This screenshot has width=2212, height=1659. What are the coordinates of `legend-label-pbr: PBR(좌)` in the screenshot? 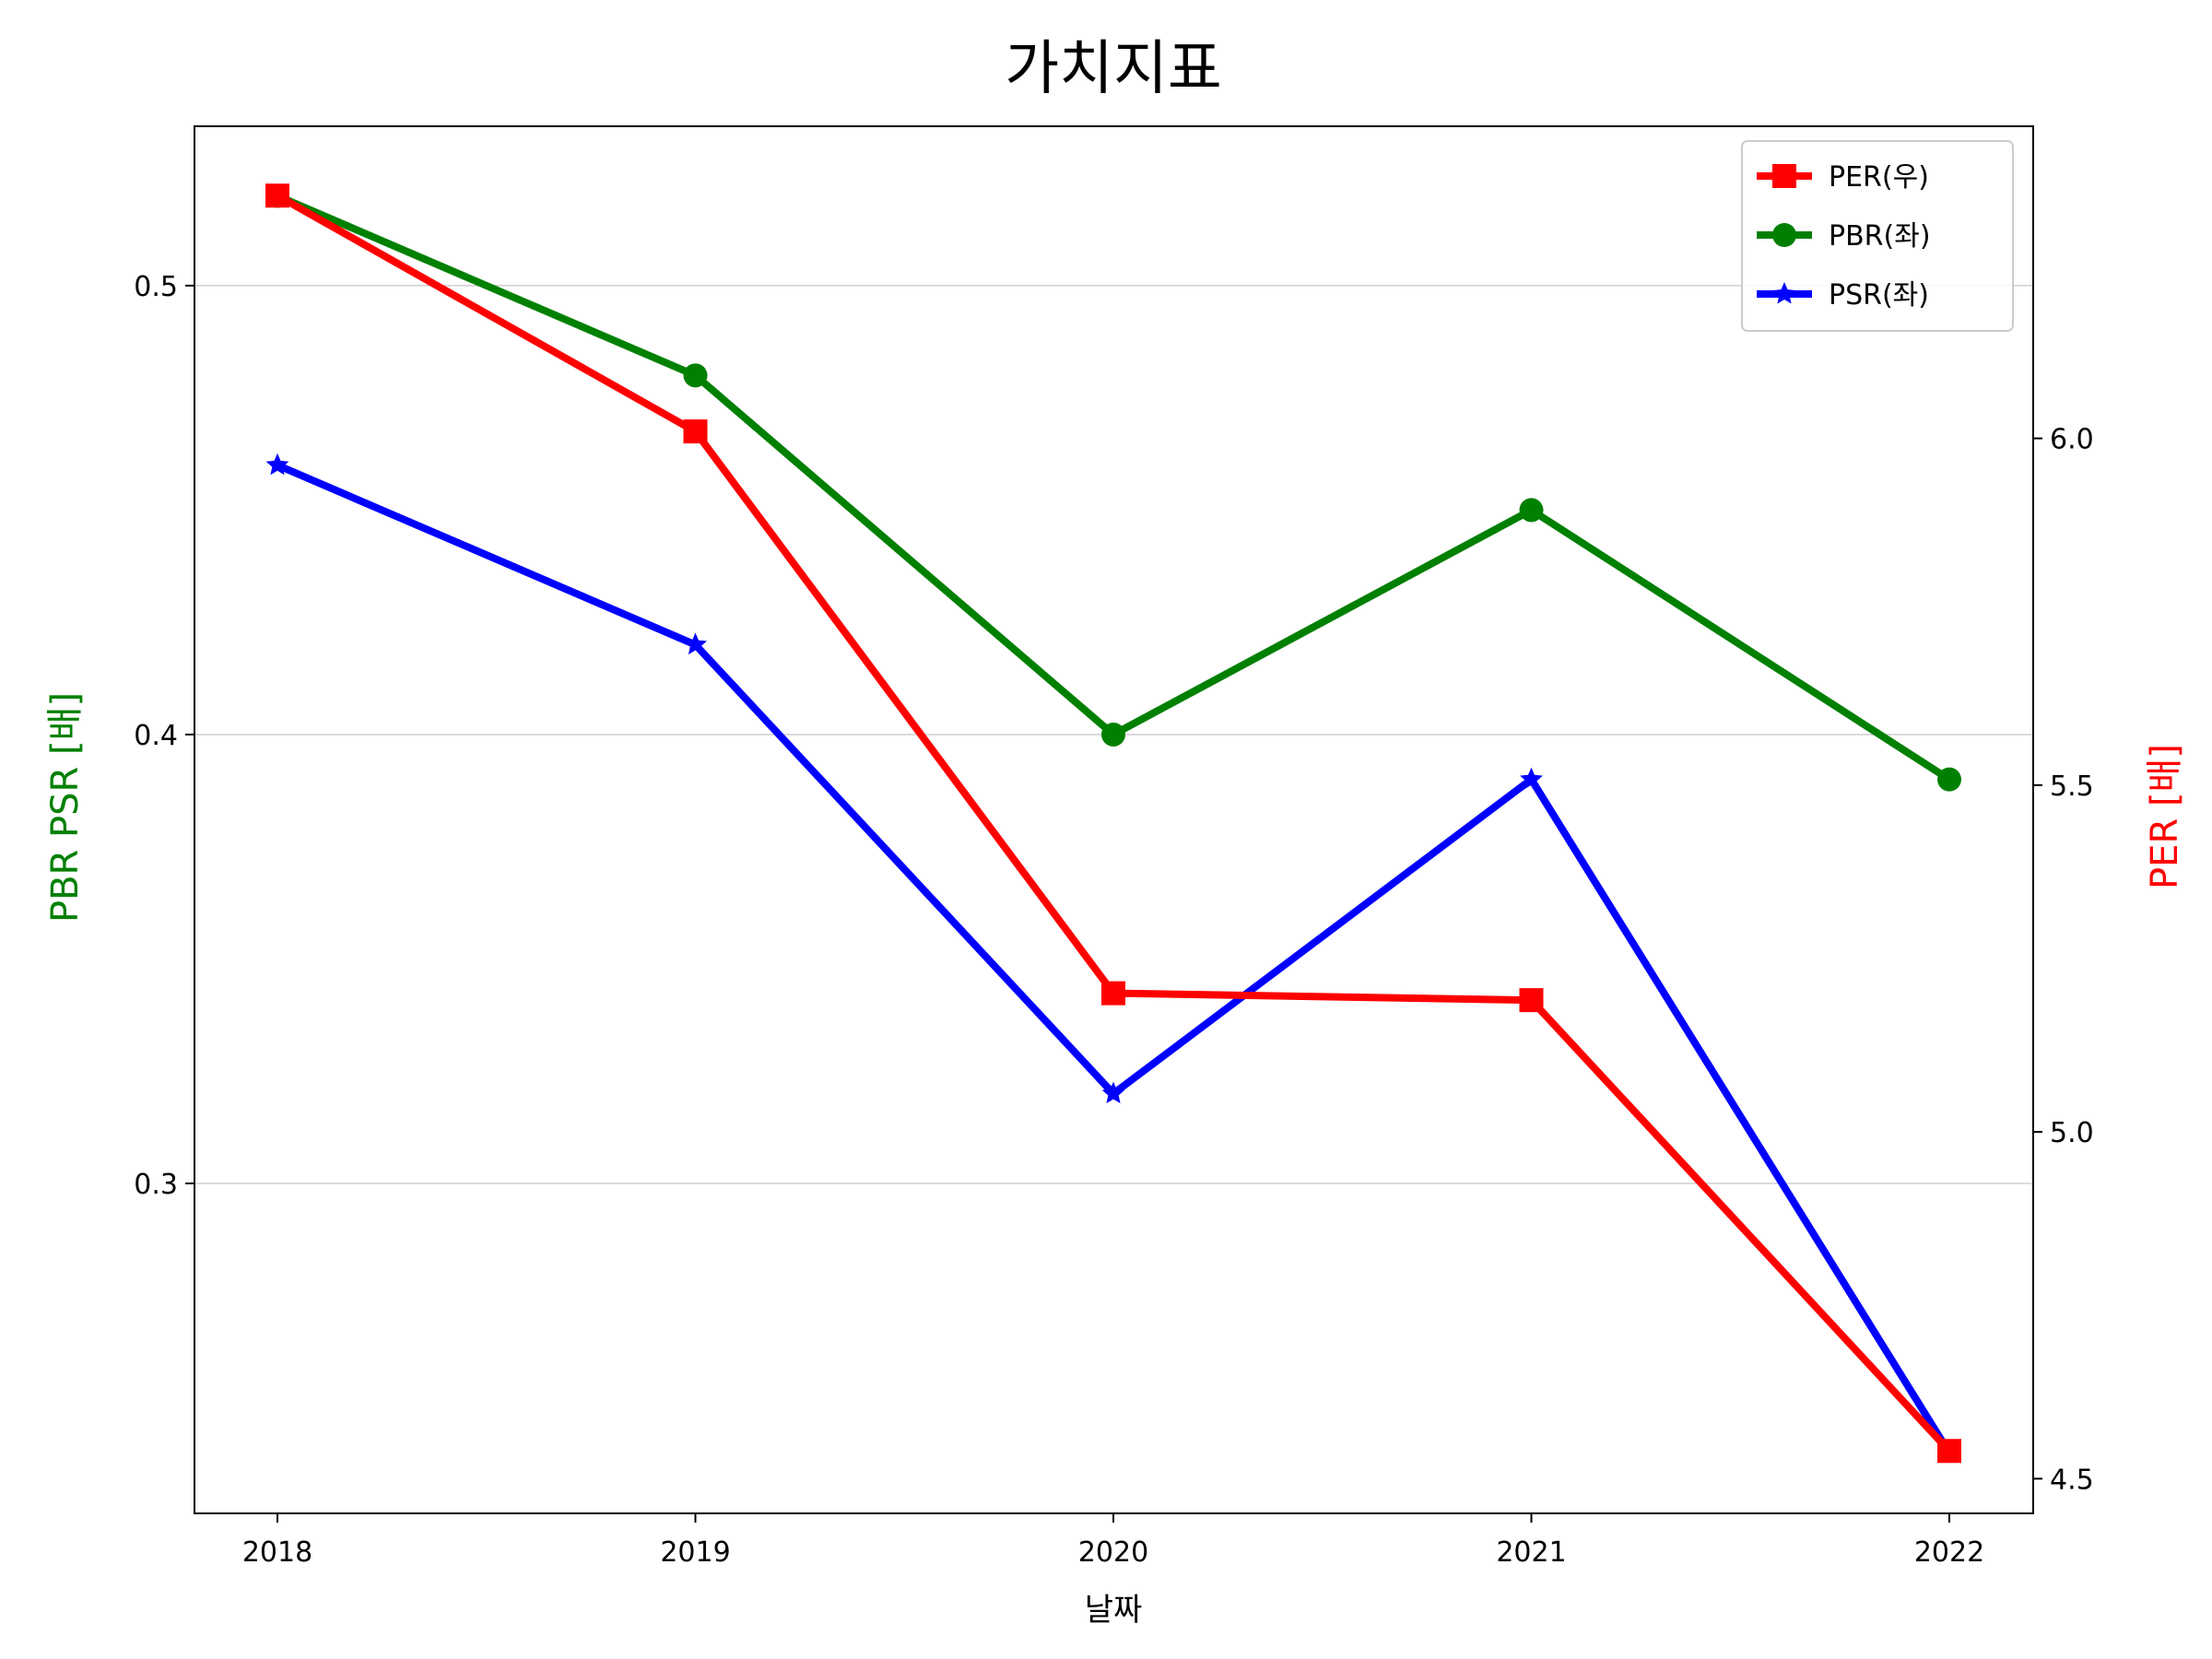 It's located at (1880, 236).